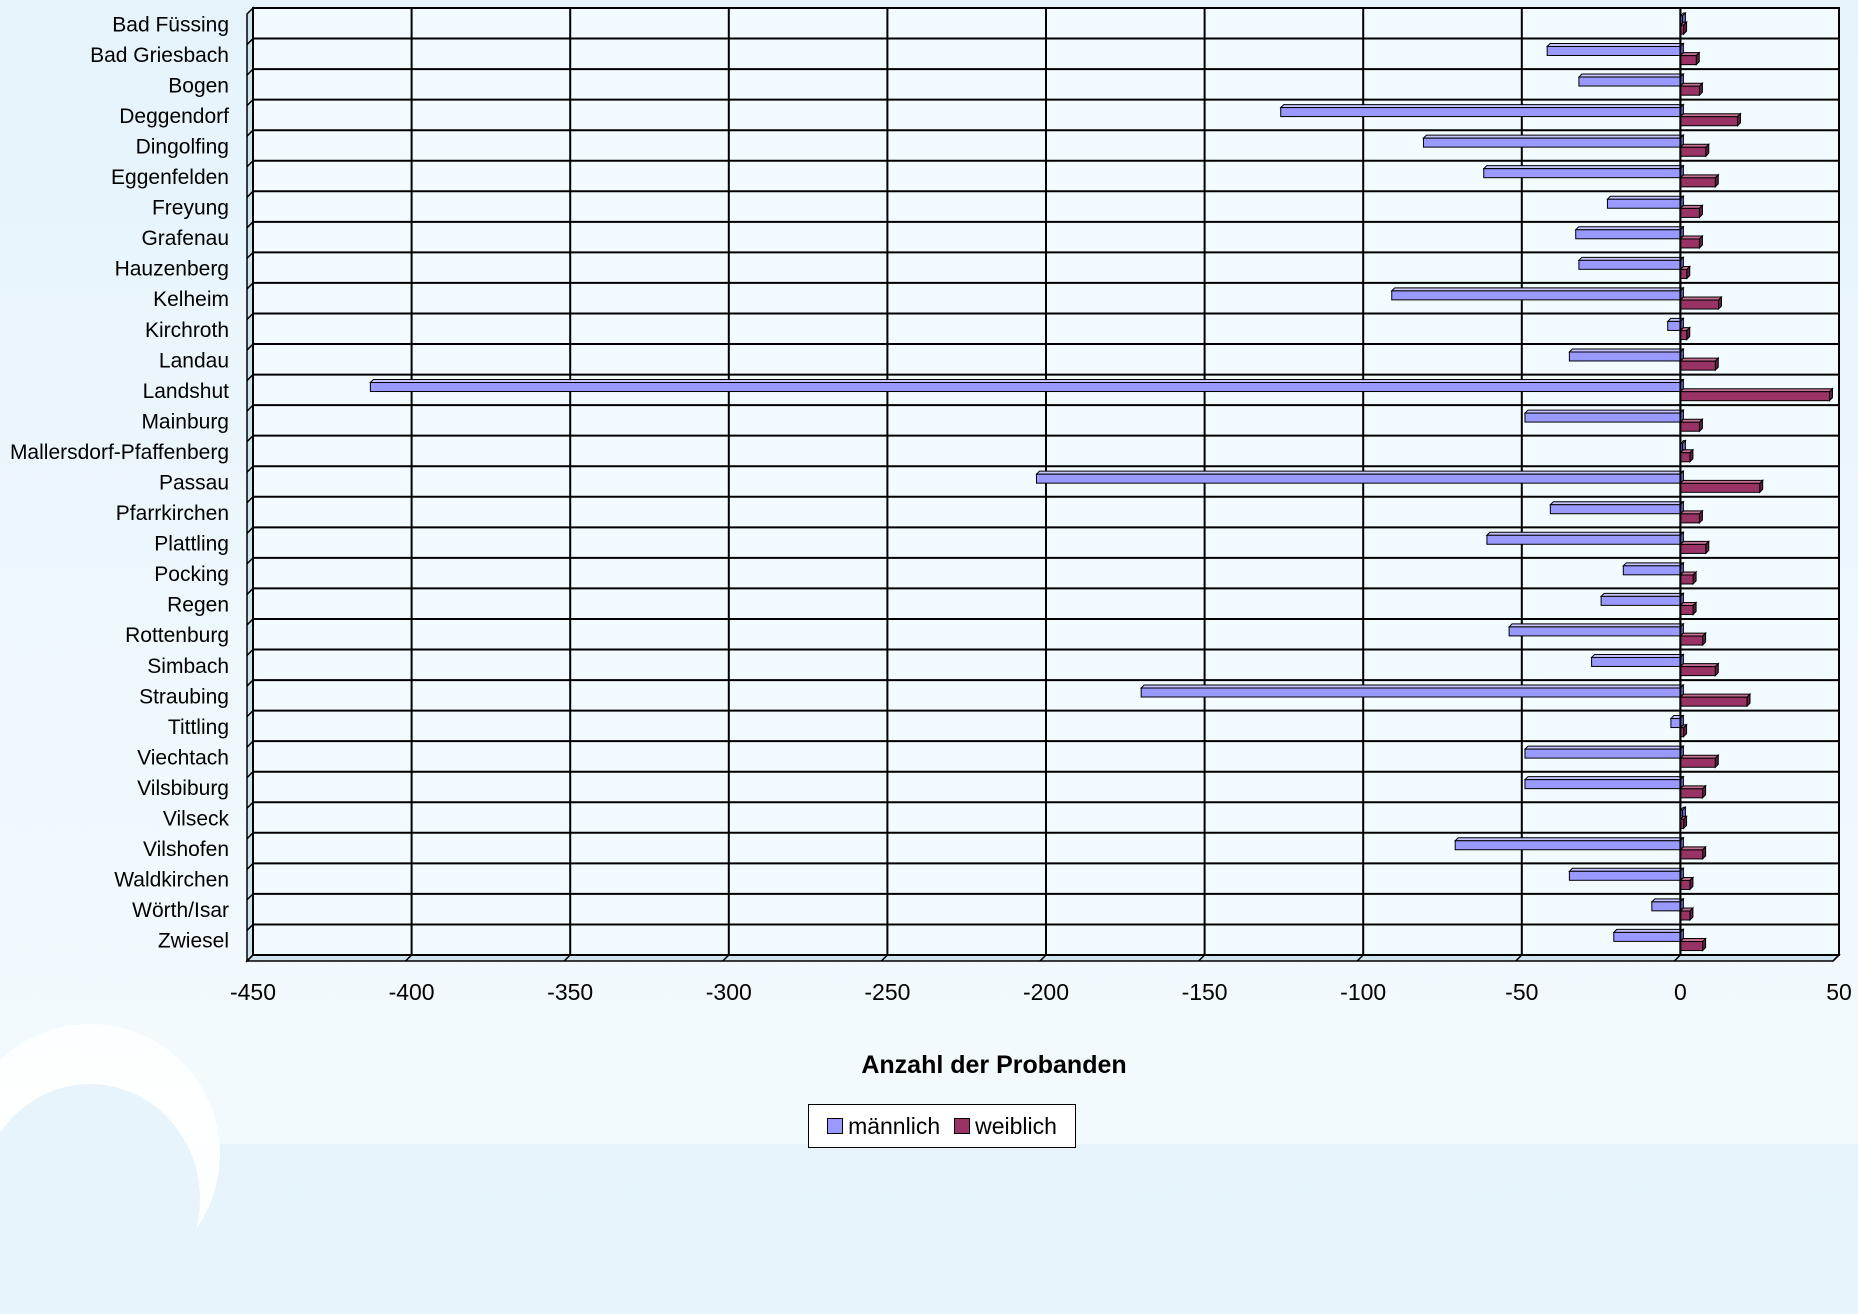 The height and width of the screenshot is (1314, 1858). I want to click on category-label: Vilseck, so click(196, 819).